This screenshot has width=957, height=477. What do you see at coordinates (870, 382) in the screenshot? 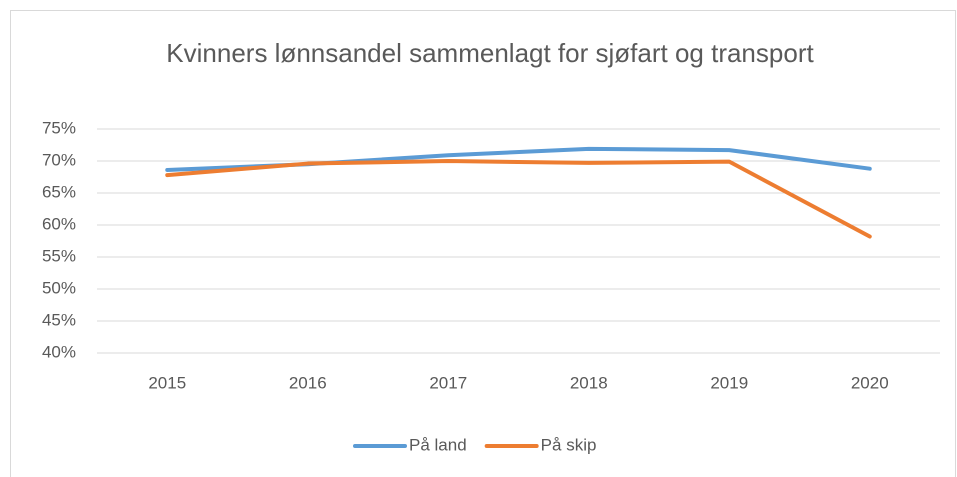
I see `x-tick-label: 2020` at bounding box center [870, 382].